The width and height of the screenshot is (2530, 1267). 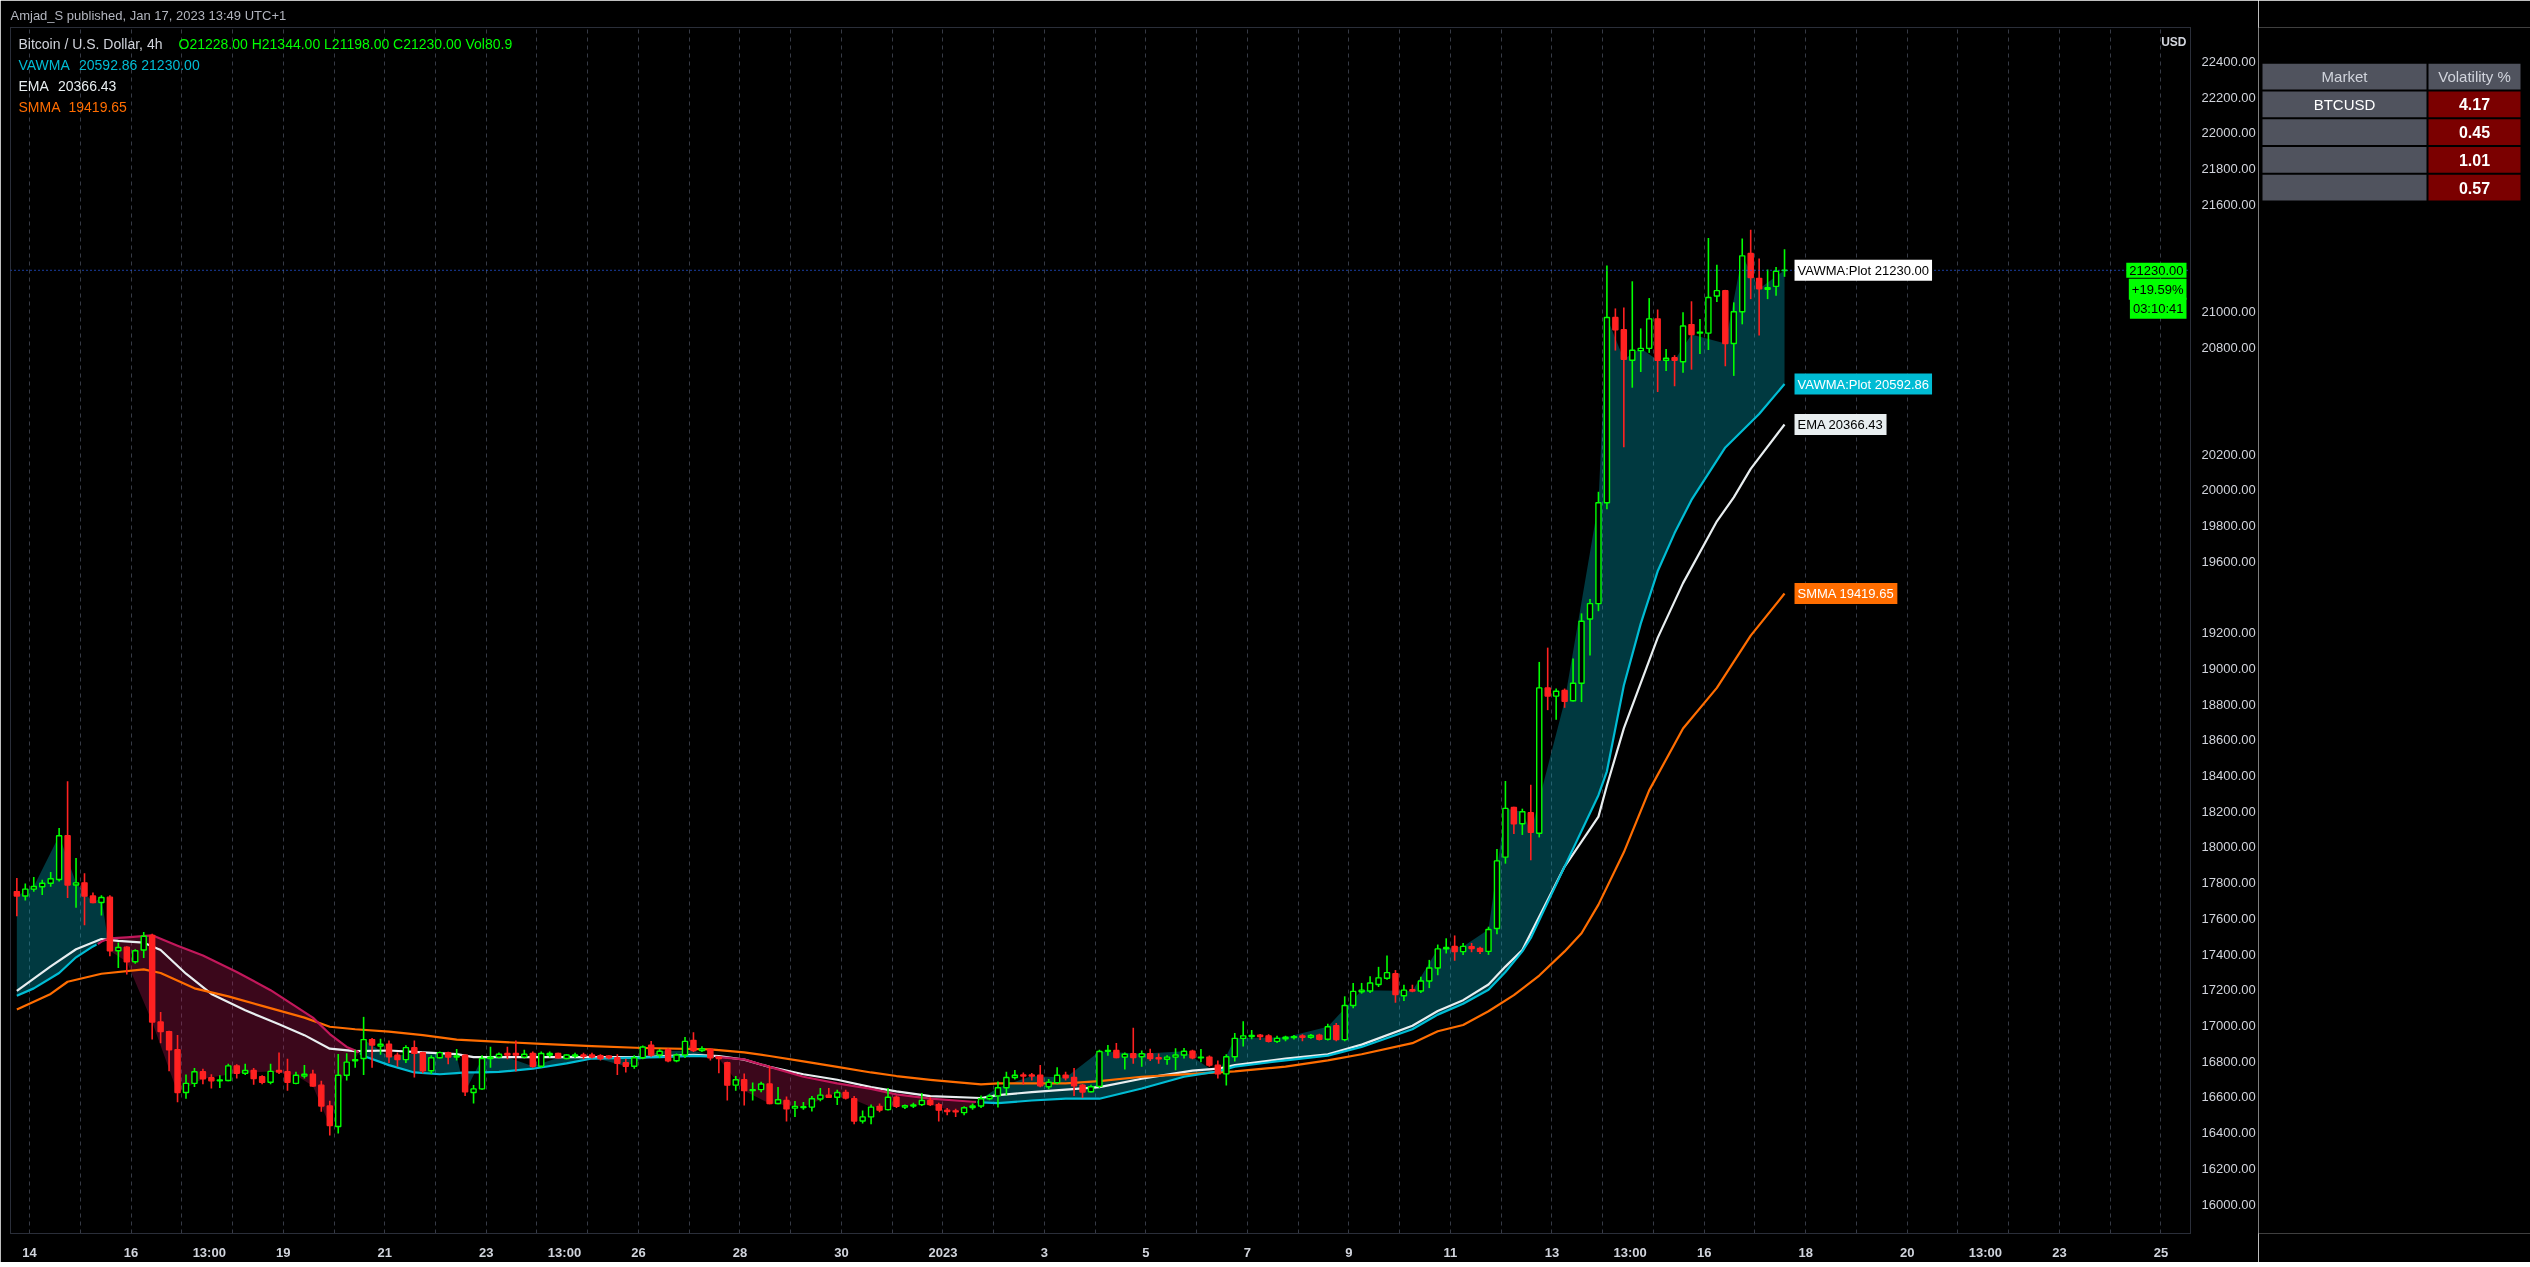 What do you see at coordinates (87, 85) in the screenshot?
I see `annotation: 20366.43` at bounding box center [87, 85].